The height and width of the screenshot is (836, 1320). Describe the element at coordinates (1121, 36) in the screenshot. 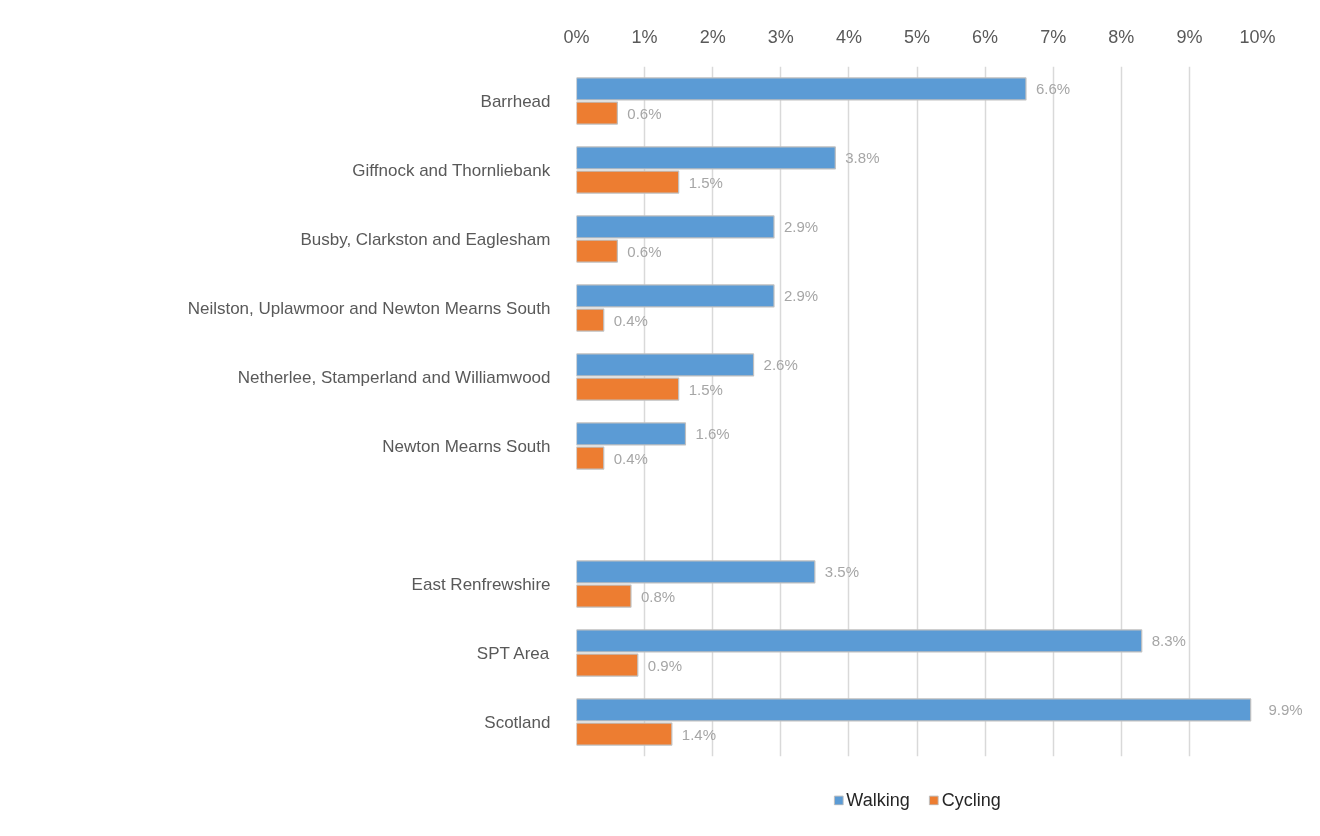

I see `x-tick-label: 8%` at that location.